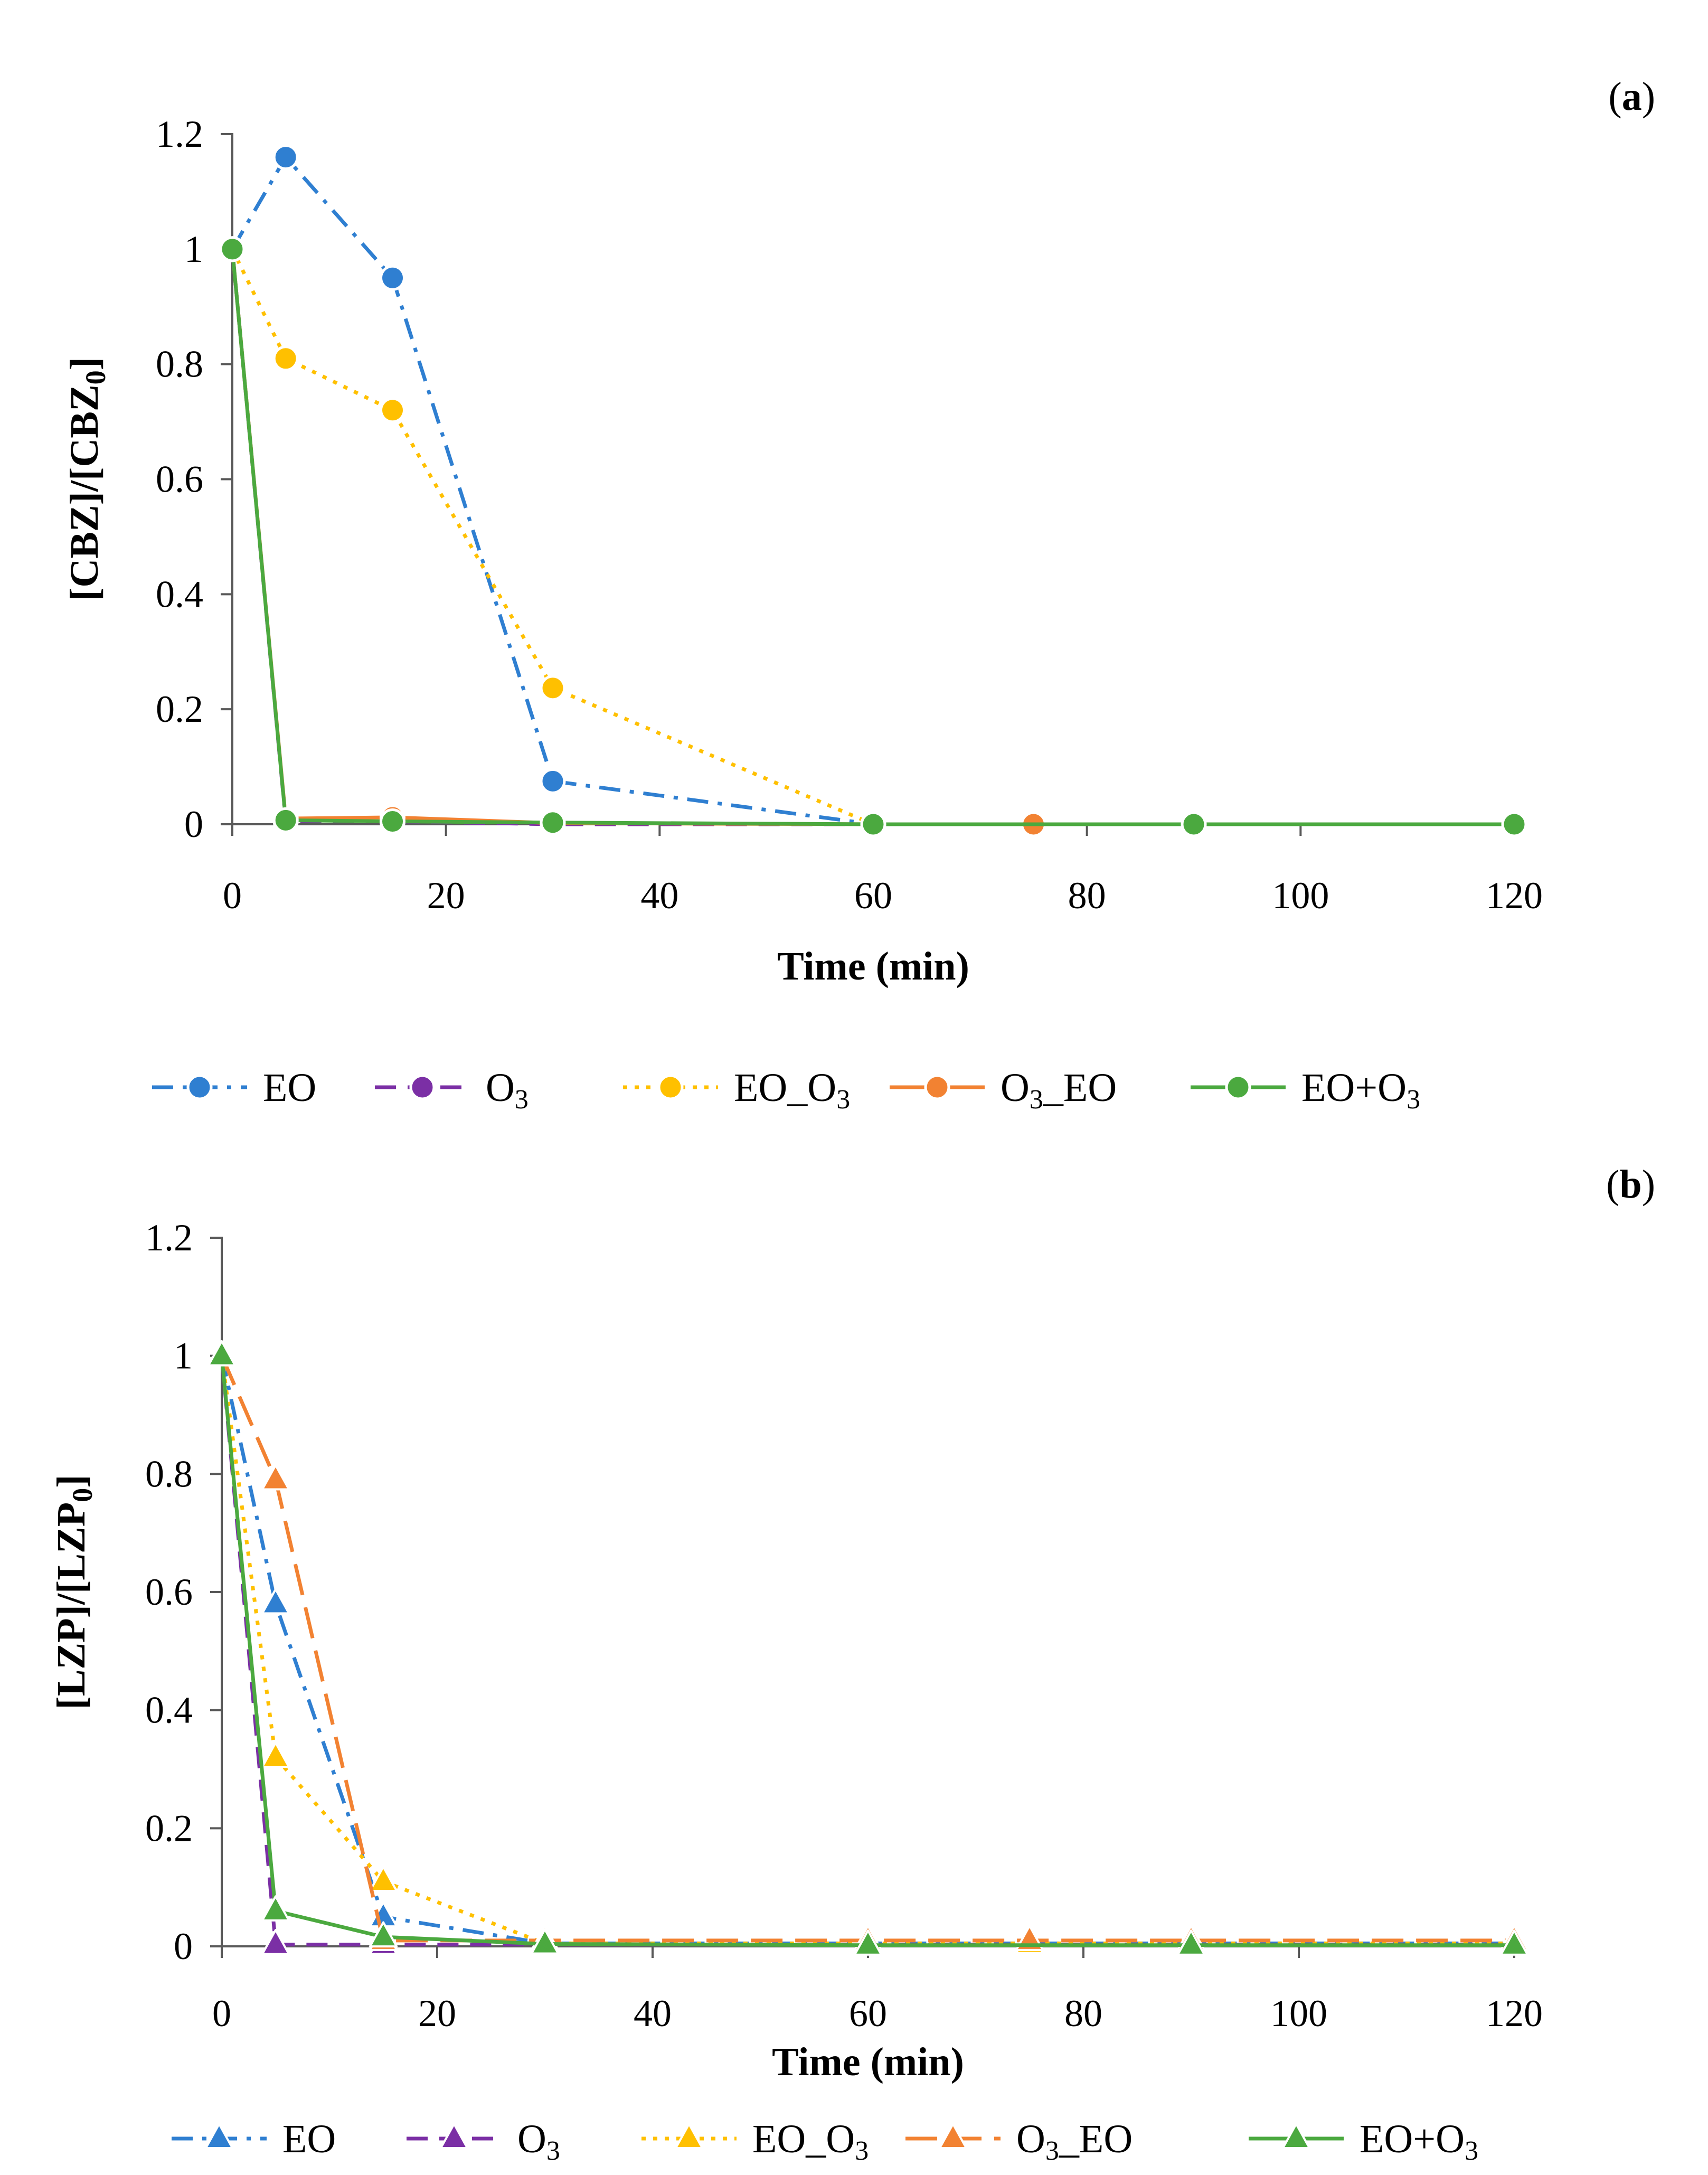 The width and height of the screenshot is (1708, 2175). Describe the element at coordinates (74, 1592) in the screenshot. I see `y-axis-title: [LZP]/[LZP0]` at that location.